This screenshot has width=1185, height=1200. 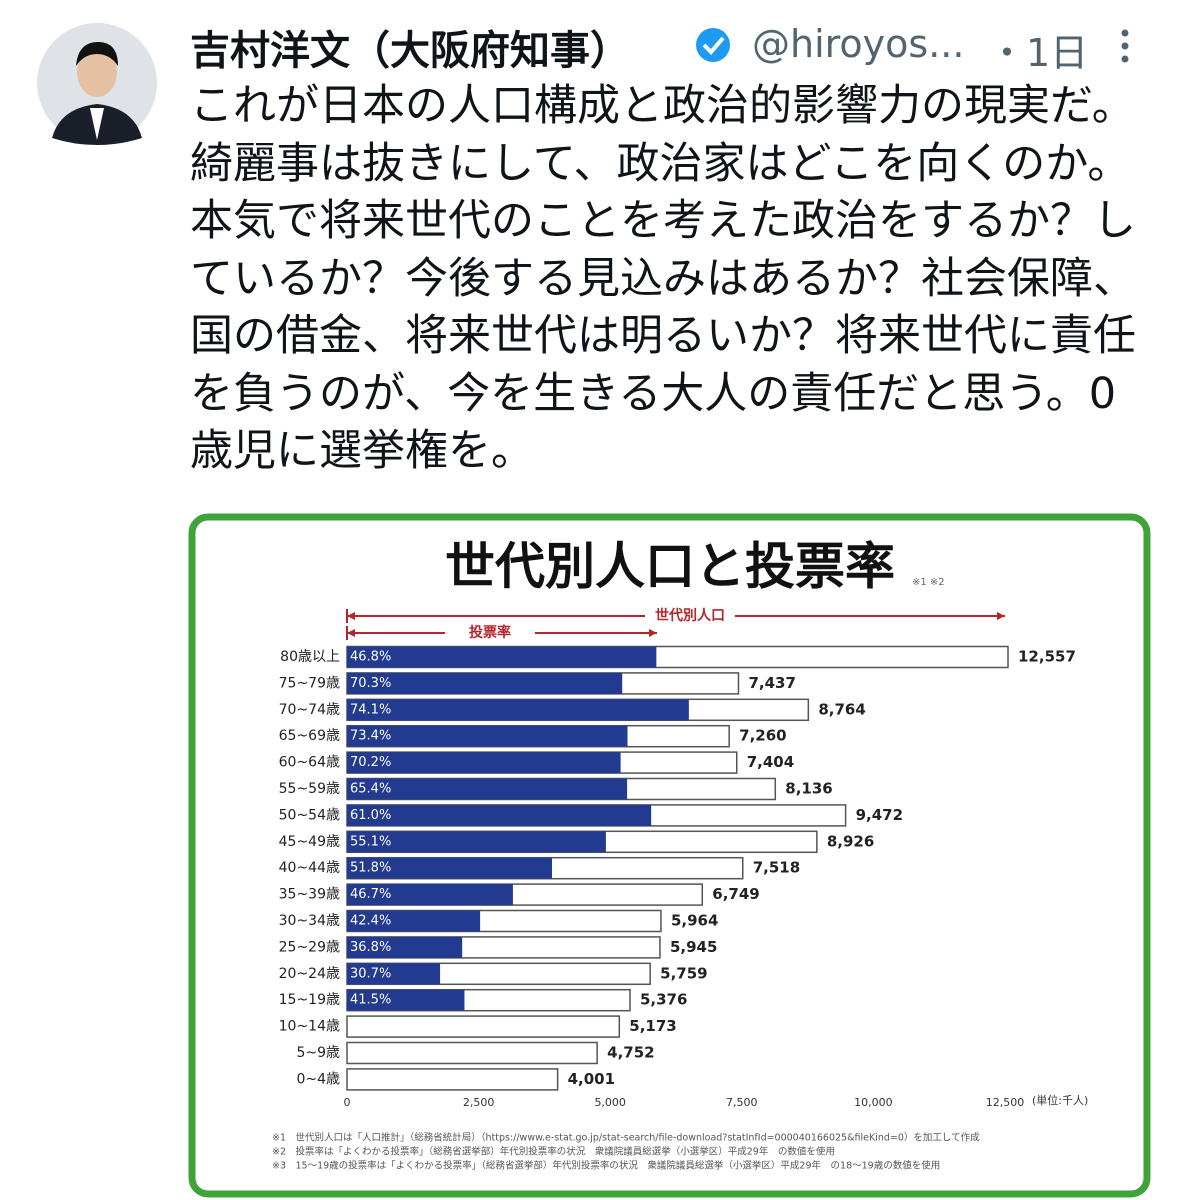 I want to click on x-tick-label: 12,500, so click(x=1005, y=1102).